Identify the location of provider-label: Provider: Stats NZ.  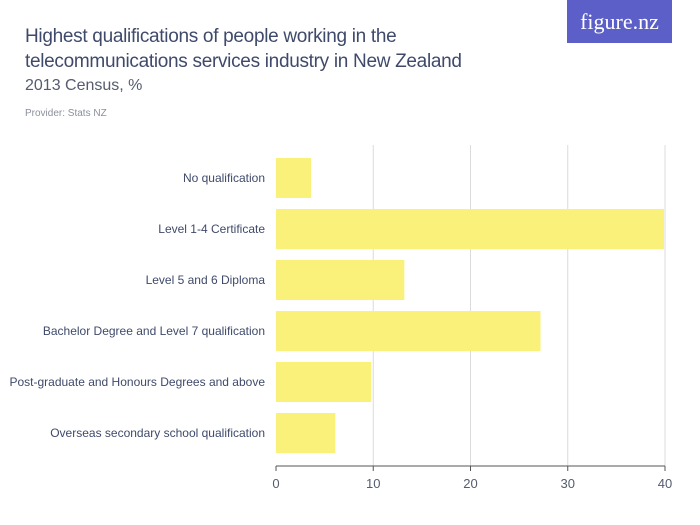
(66, 113).